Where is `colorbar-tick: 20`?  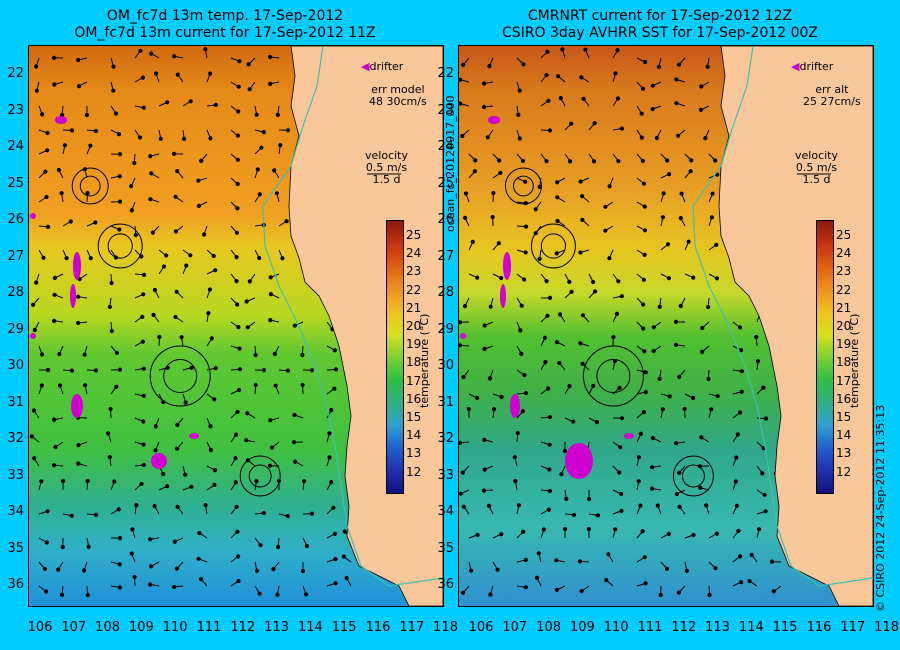
colorbar-tick: 20 is located at coordinates (414, 326).